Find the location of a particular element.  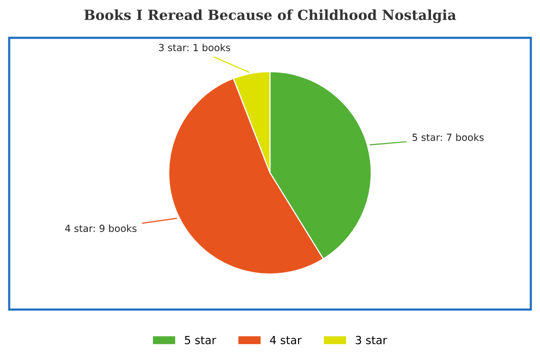

data-label: 5 star: 7 books is located at coordinates (448, 137).